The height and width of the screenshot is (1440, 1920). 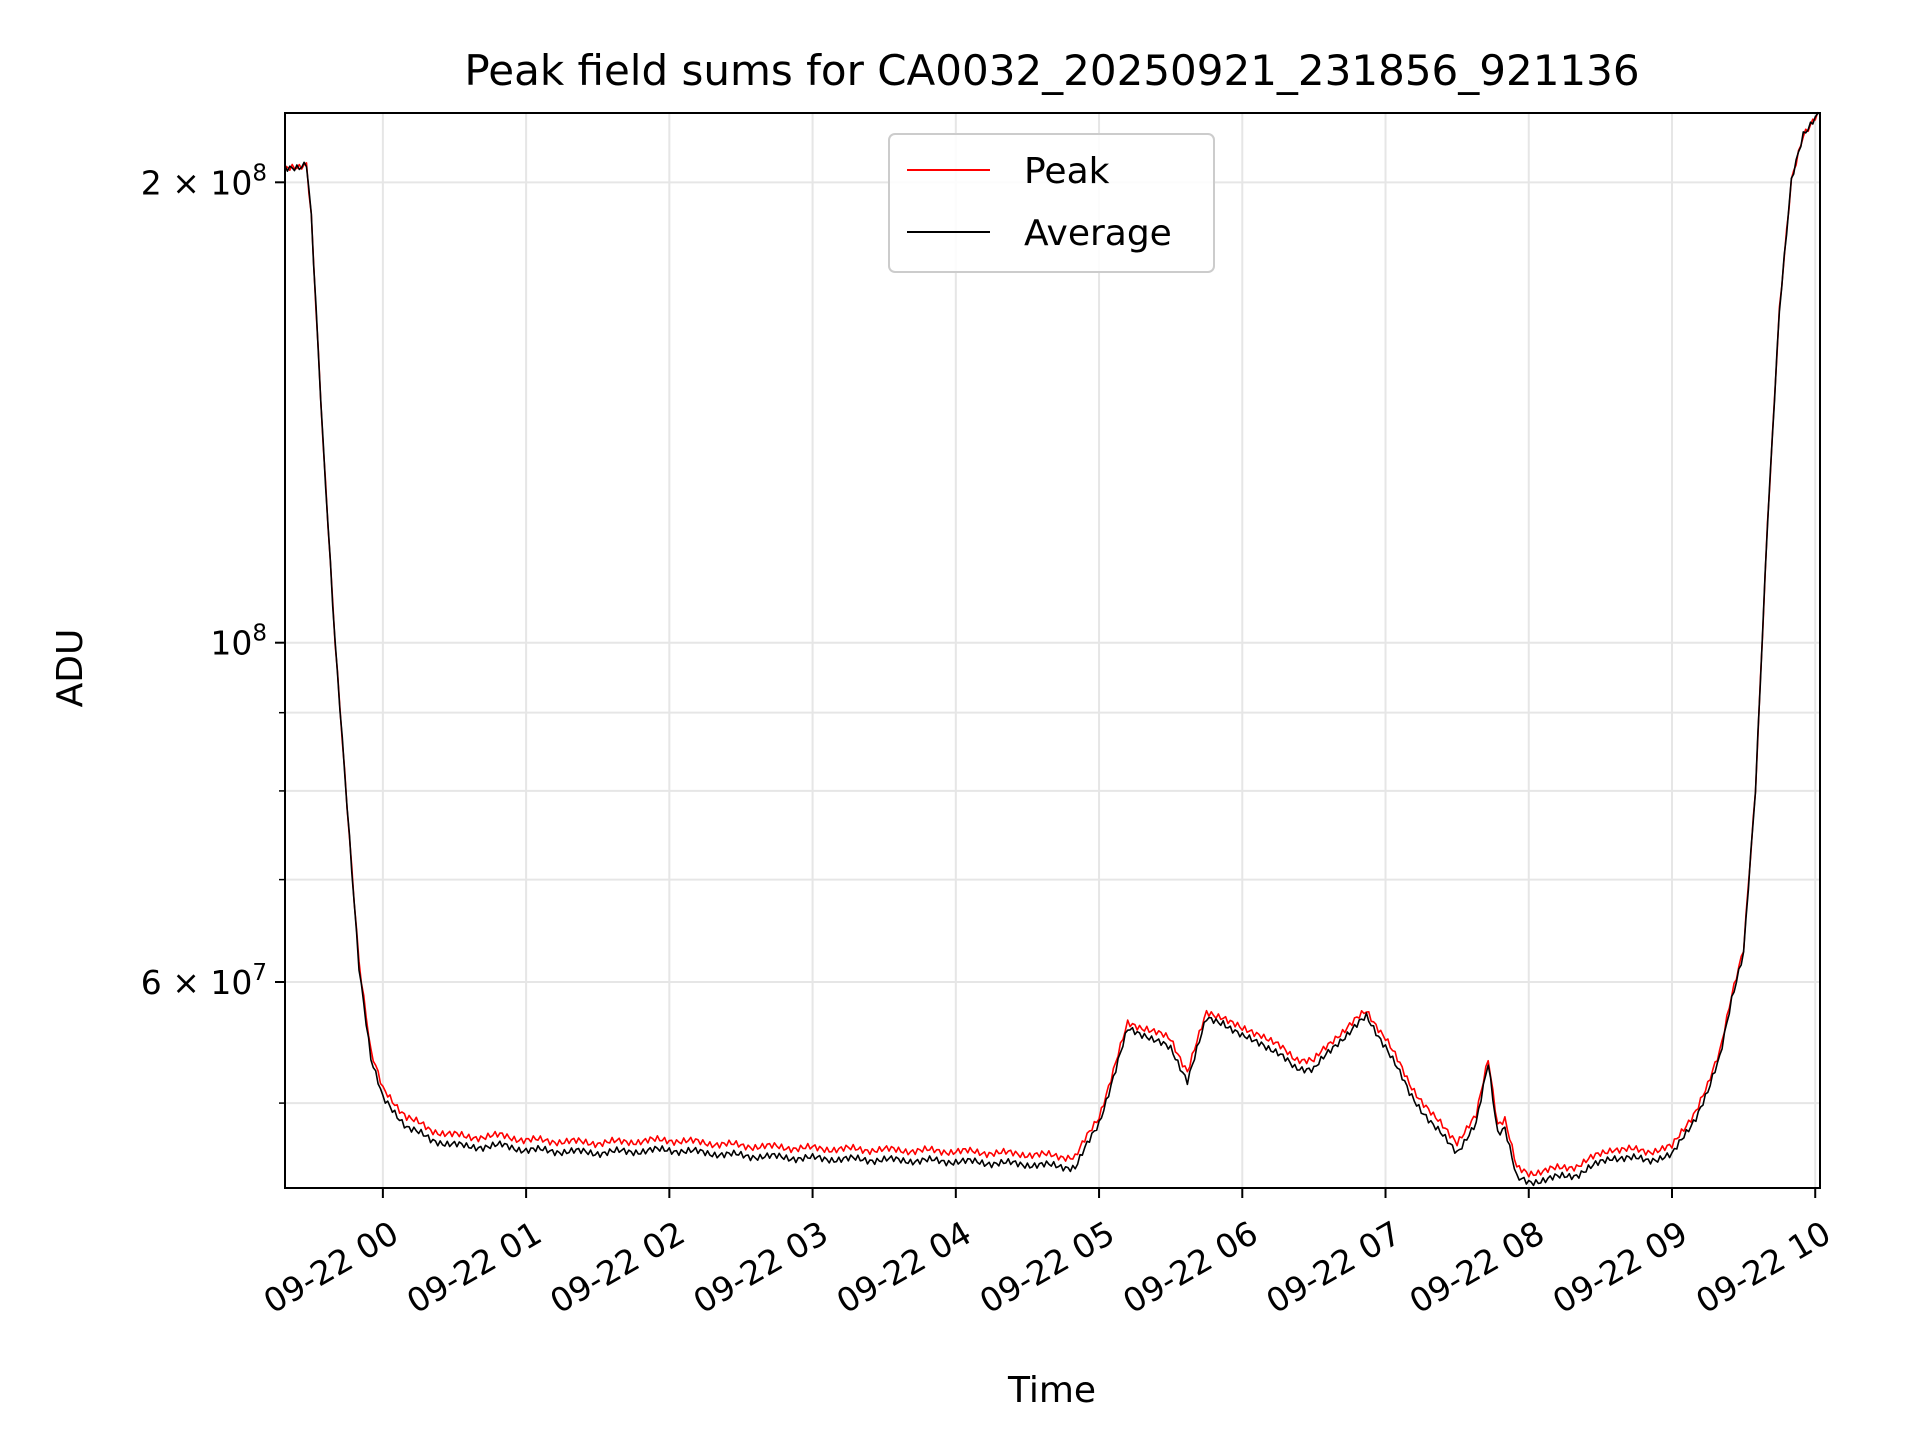 I want to click on legend: Peak Average, so click(x=1051, y=203).